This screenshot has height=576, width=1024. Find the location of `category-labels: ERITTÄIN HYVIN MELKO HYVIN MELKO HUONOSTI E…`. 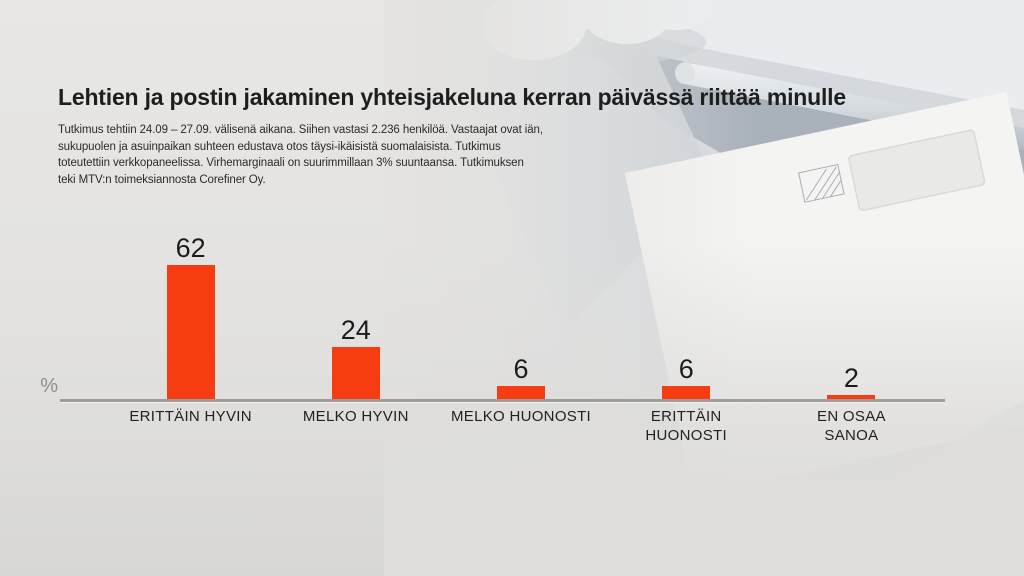

category-labels: ERITTÄIN HYVIN MELKO HYVIN MELKO HUONOSTI E… is located at coordinates (521, 426).